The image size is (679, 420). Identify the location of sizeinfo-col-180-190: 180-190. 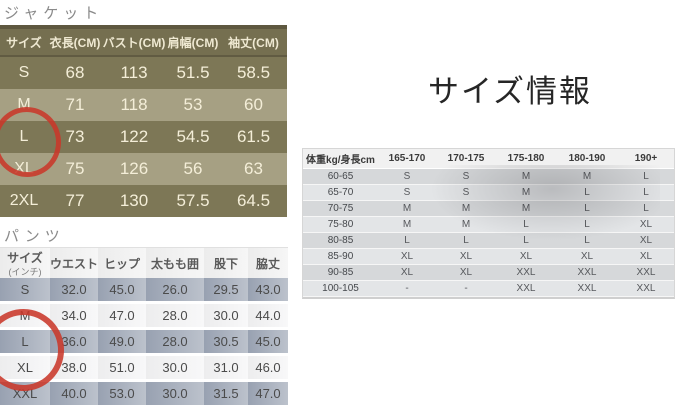
(587, 159).